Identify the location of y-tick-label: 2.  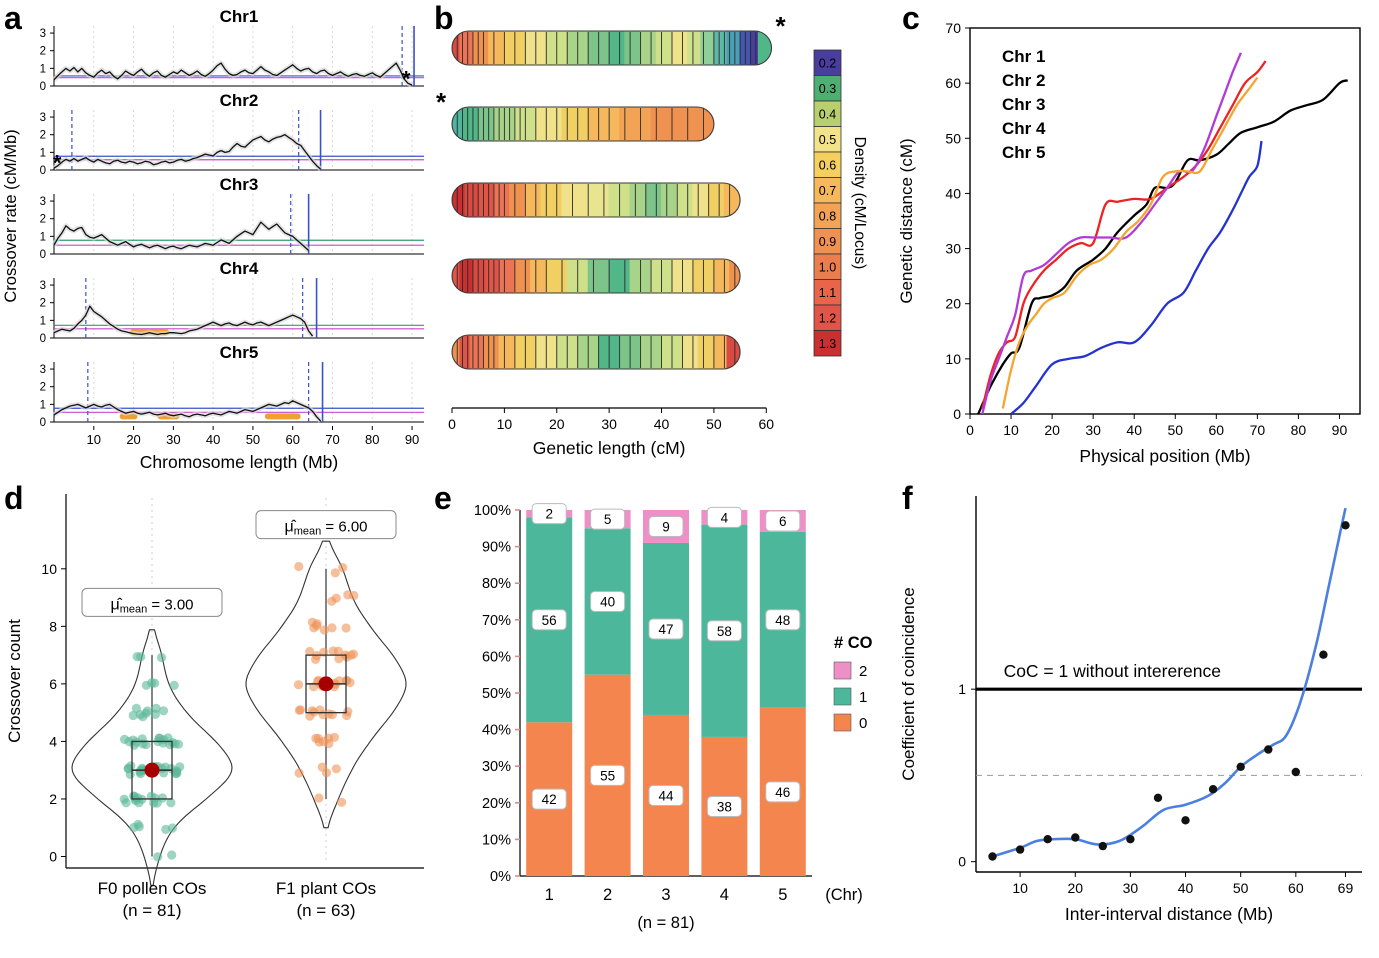
(43, 388).